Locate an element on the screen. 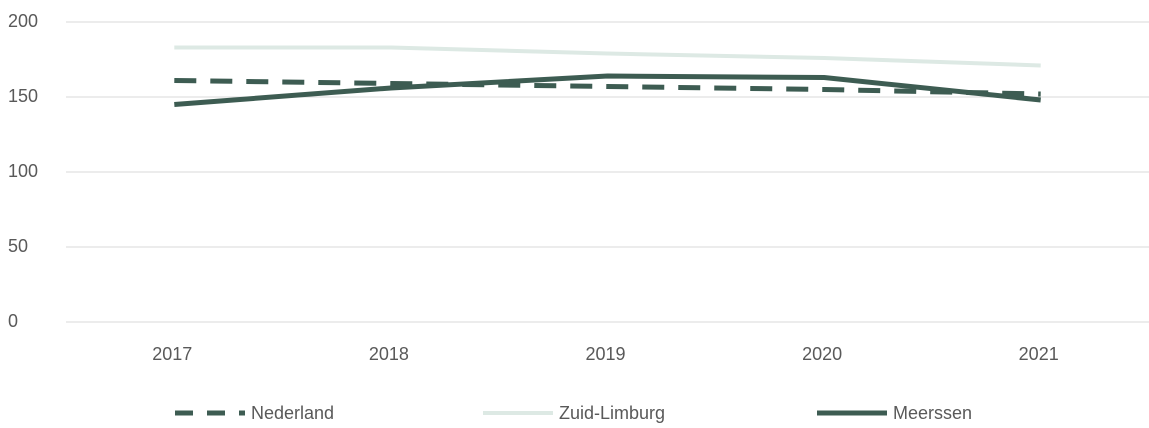 The width and height of the screenshot is (1149, 428). y-tick-label: 200 is located at coordinates (23, 21).